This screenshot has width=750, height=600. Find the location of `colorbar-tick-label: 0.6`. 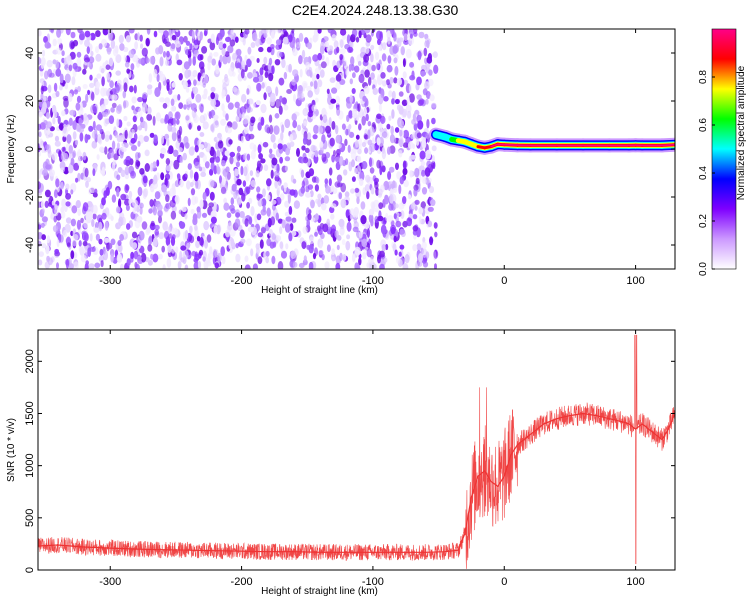

colorbar-tick-label: 0.6 is located at coordinates (703, 125).